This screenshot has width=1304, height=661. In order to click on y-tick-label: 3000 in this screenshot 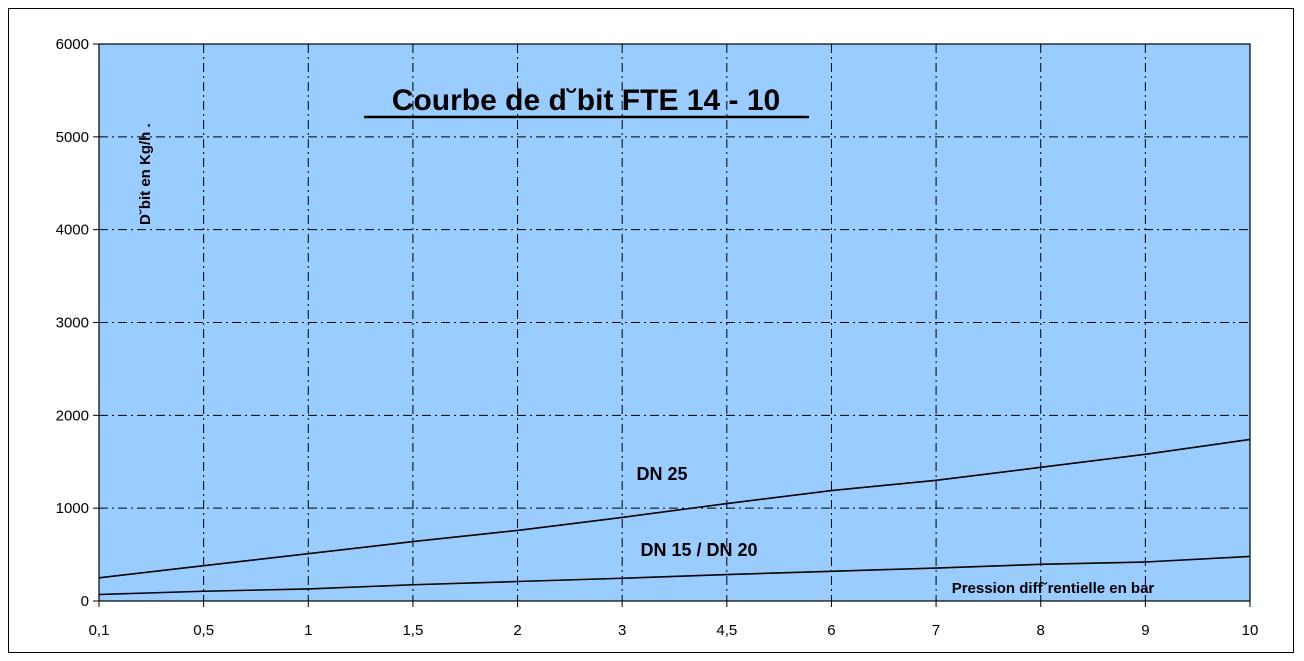, I will do `click(72, 323)`.